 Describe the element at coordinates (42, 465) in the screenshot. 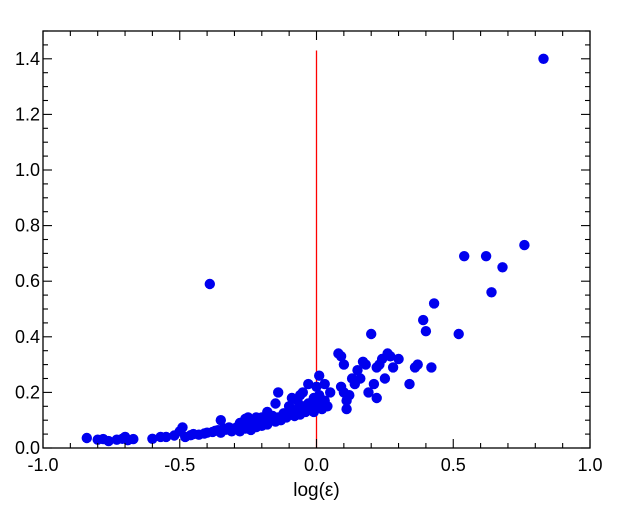

I see `x-tick-label: -1.0` at that location.